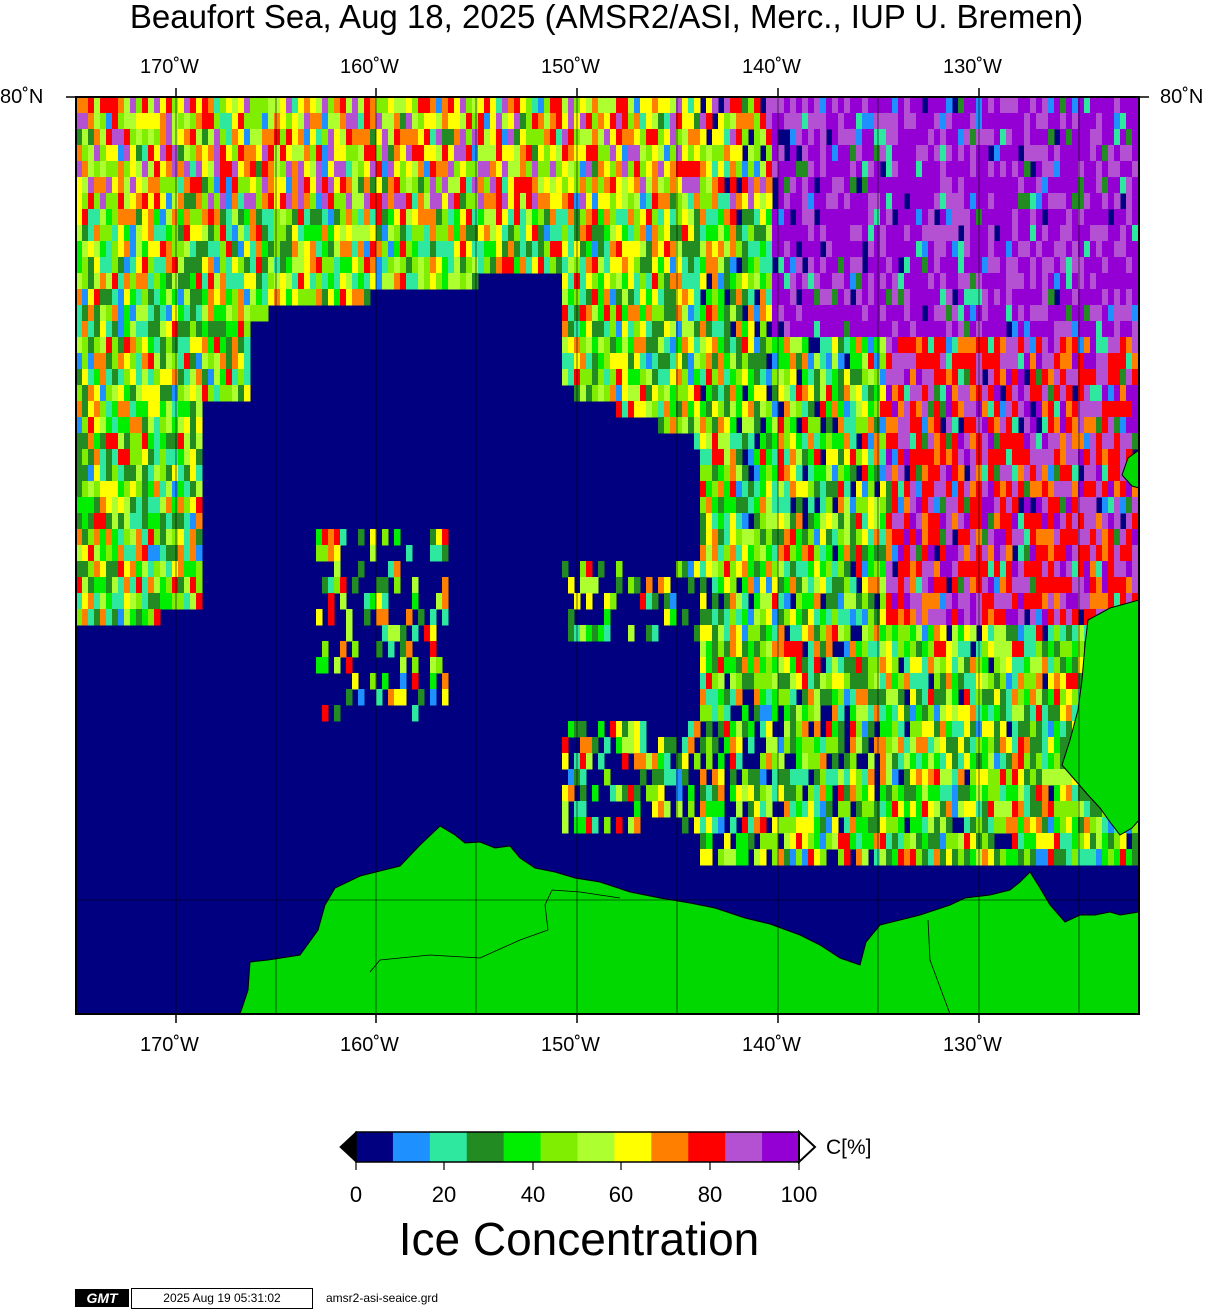 This screenshot has height=1310, width=1213. What do you see at coordinates (22, 97) in the screenshot?
I see `lat-label-left-80n: 80˚N` at bounding box center [22, 97].